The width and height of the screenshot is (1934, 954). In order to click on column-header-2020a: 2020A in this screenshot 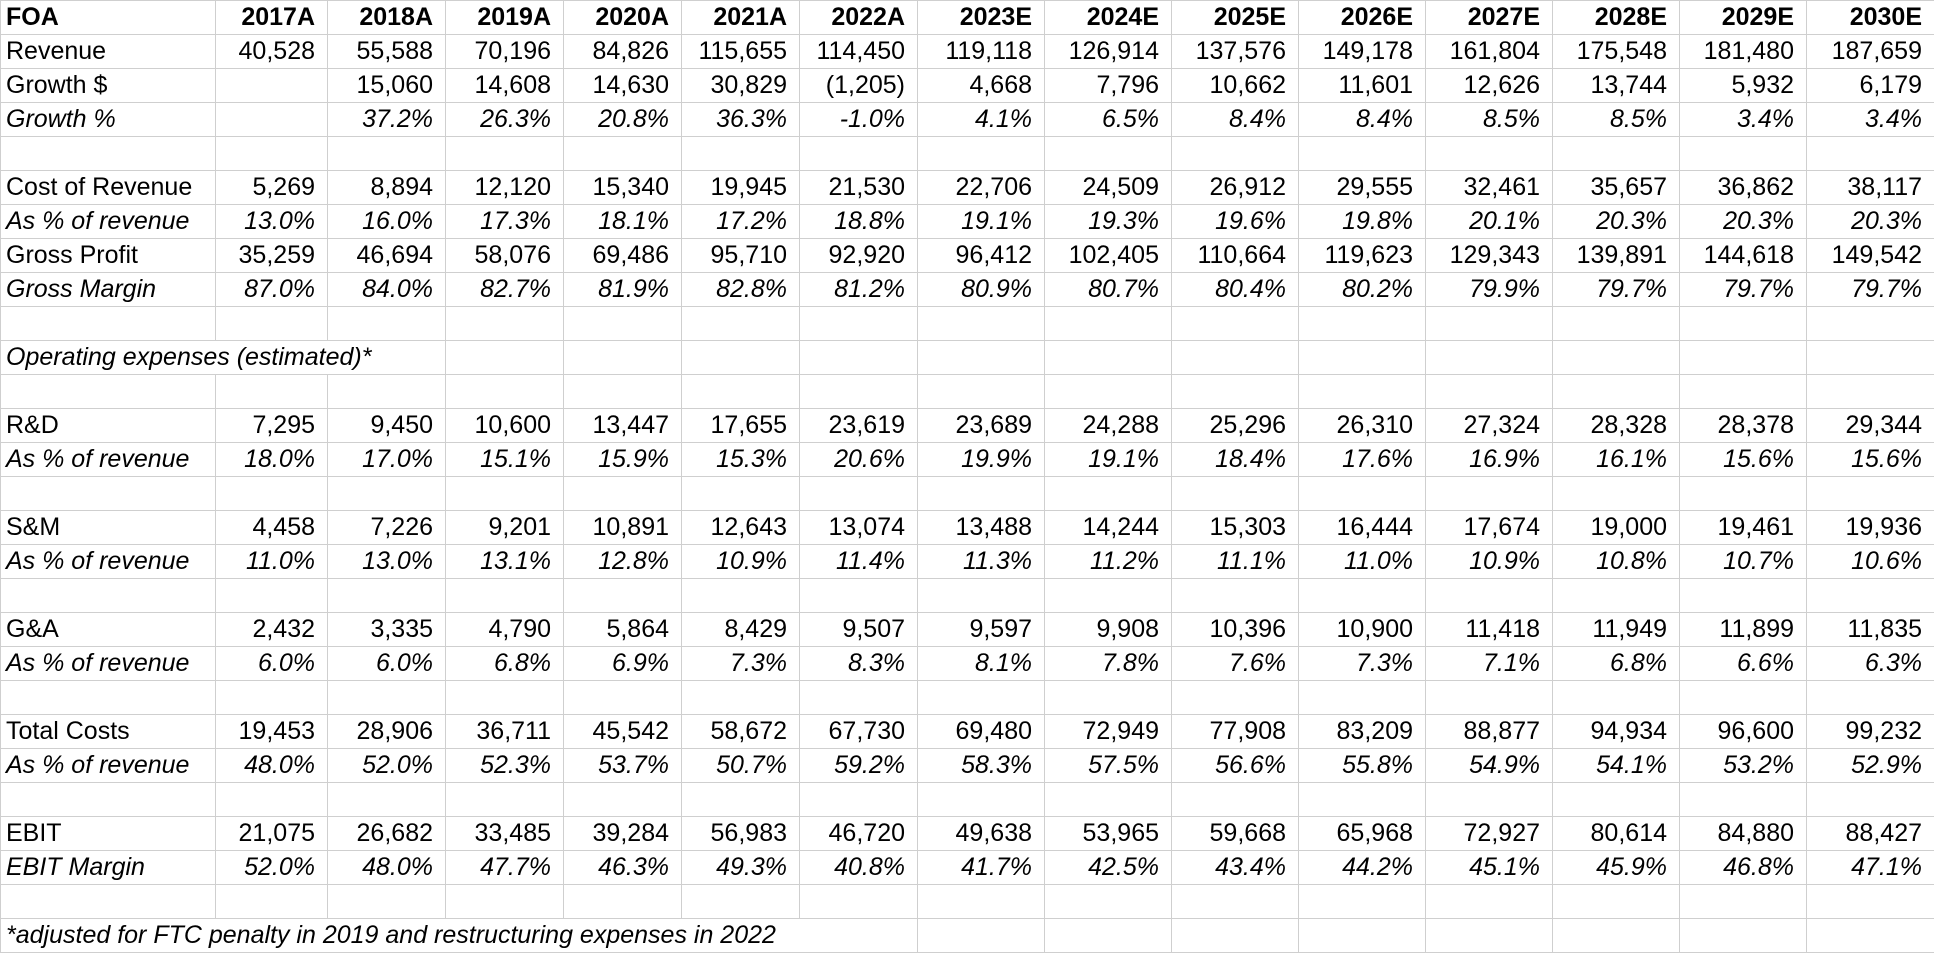, I will do `click(622, 17)`.